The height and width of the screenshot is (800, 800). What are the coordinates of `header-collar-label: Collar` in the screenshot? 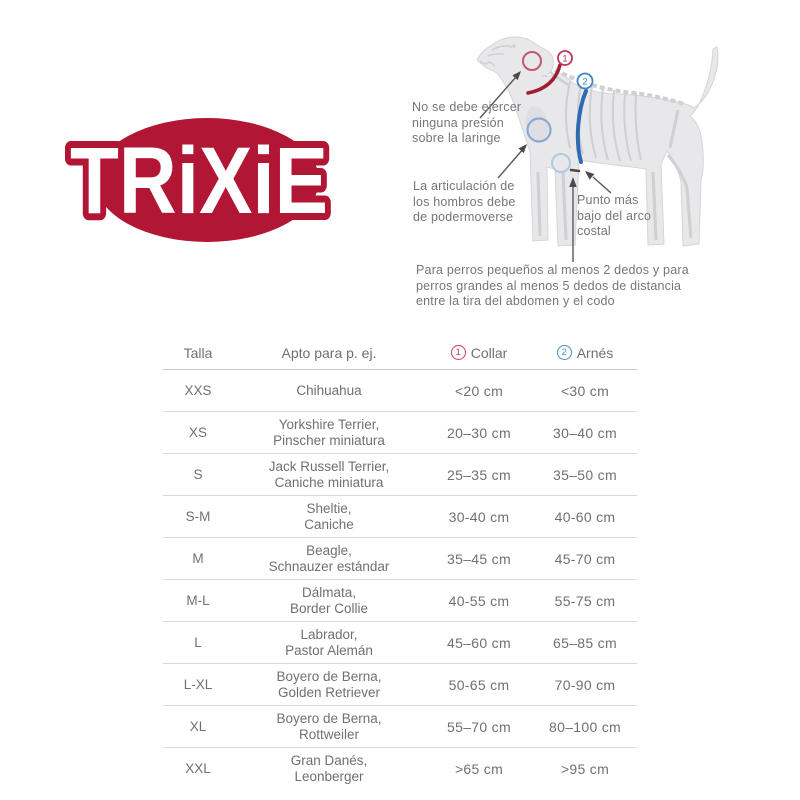 It's located at (489, 352).